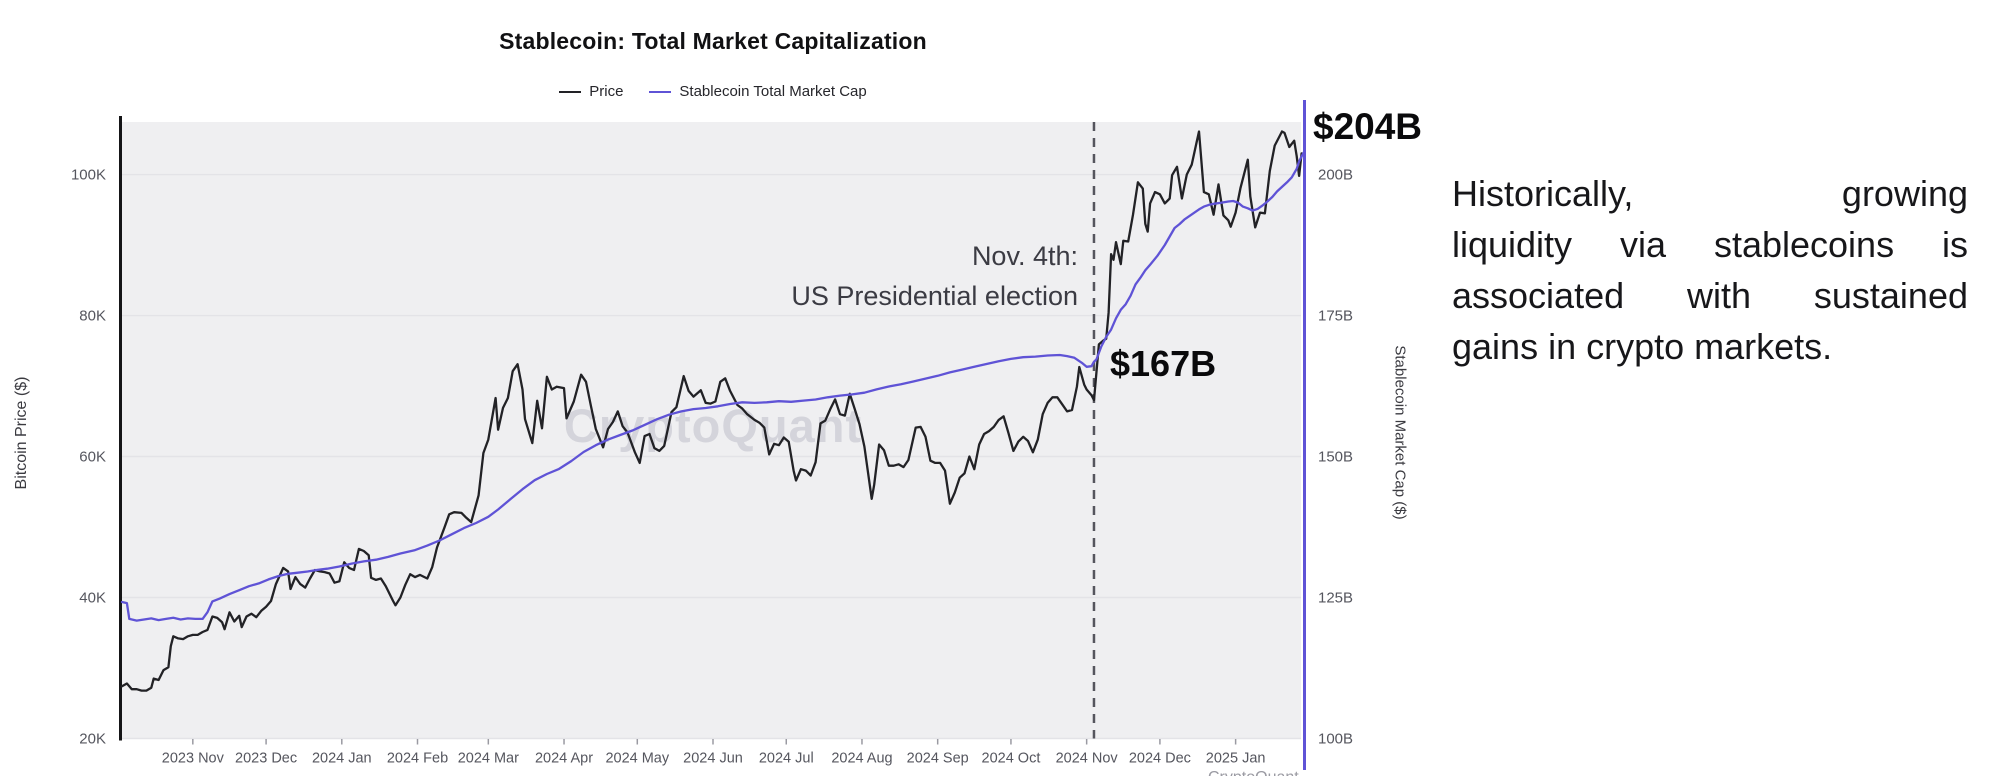  Describe the element at coordinates (1335, 739) in the screenshot. I see `right-axis-tick-label: 100B` at that location.